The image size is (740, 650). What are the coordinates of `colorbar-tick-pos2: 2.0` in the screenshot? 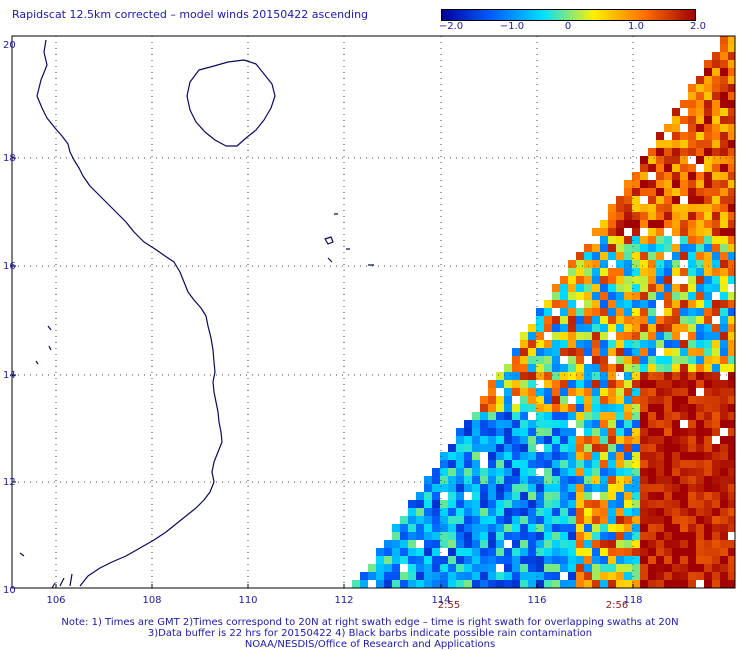 It's located at (698, 26).